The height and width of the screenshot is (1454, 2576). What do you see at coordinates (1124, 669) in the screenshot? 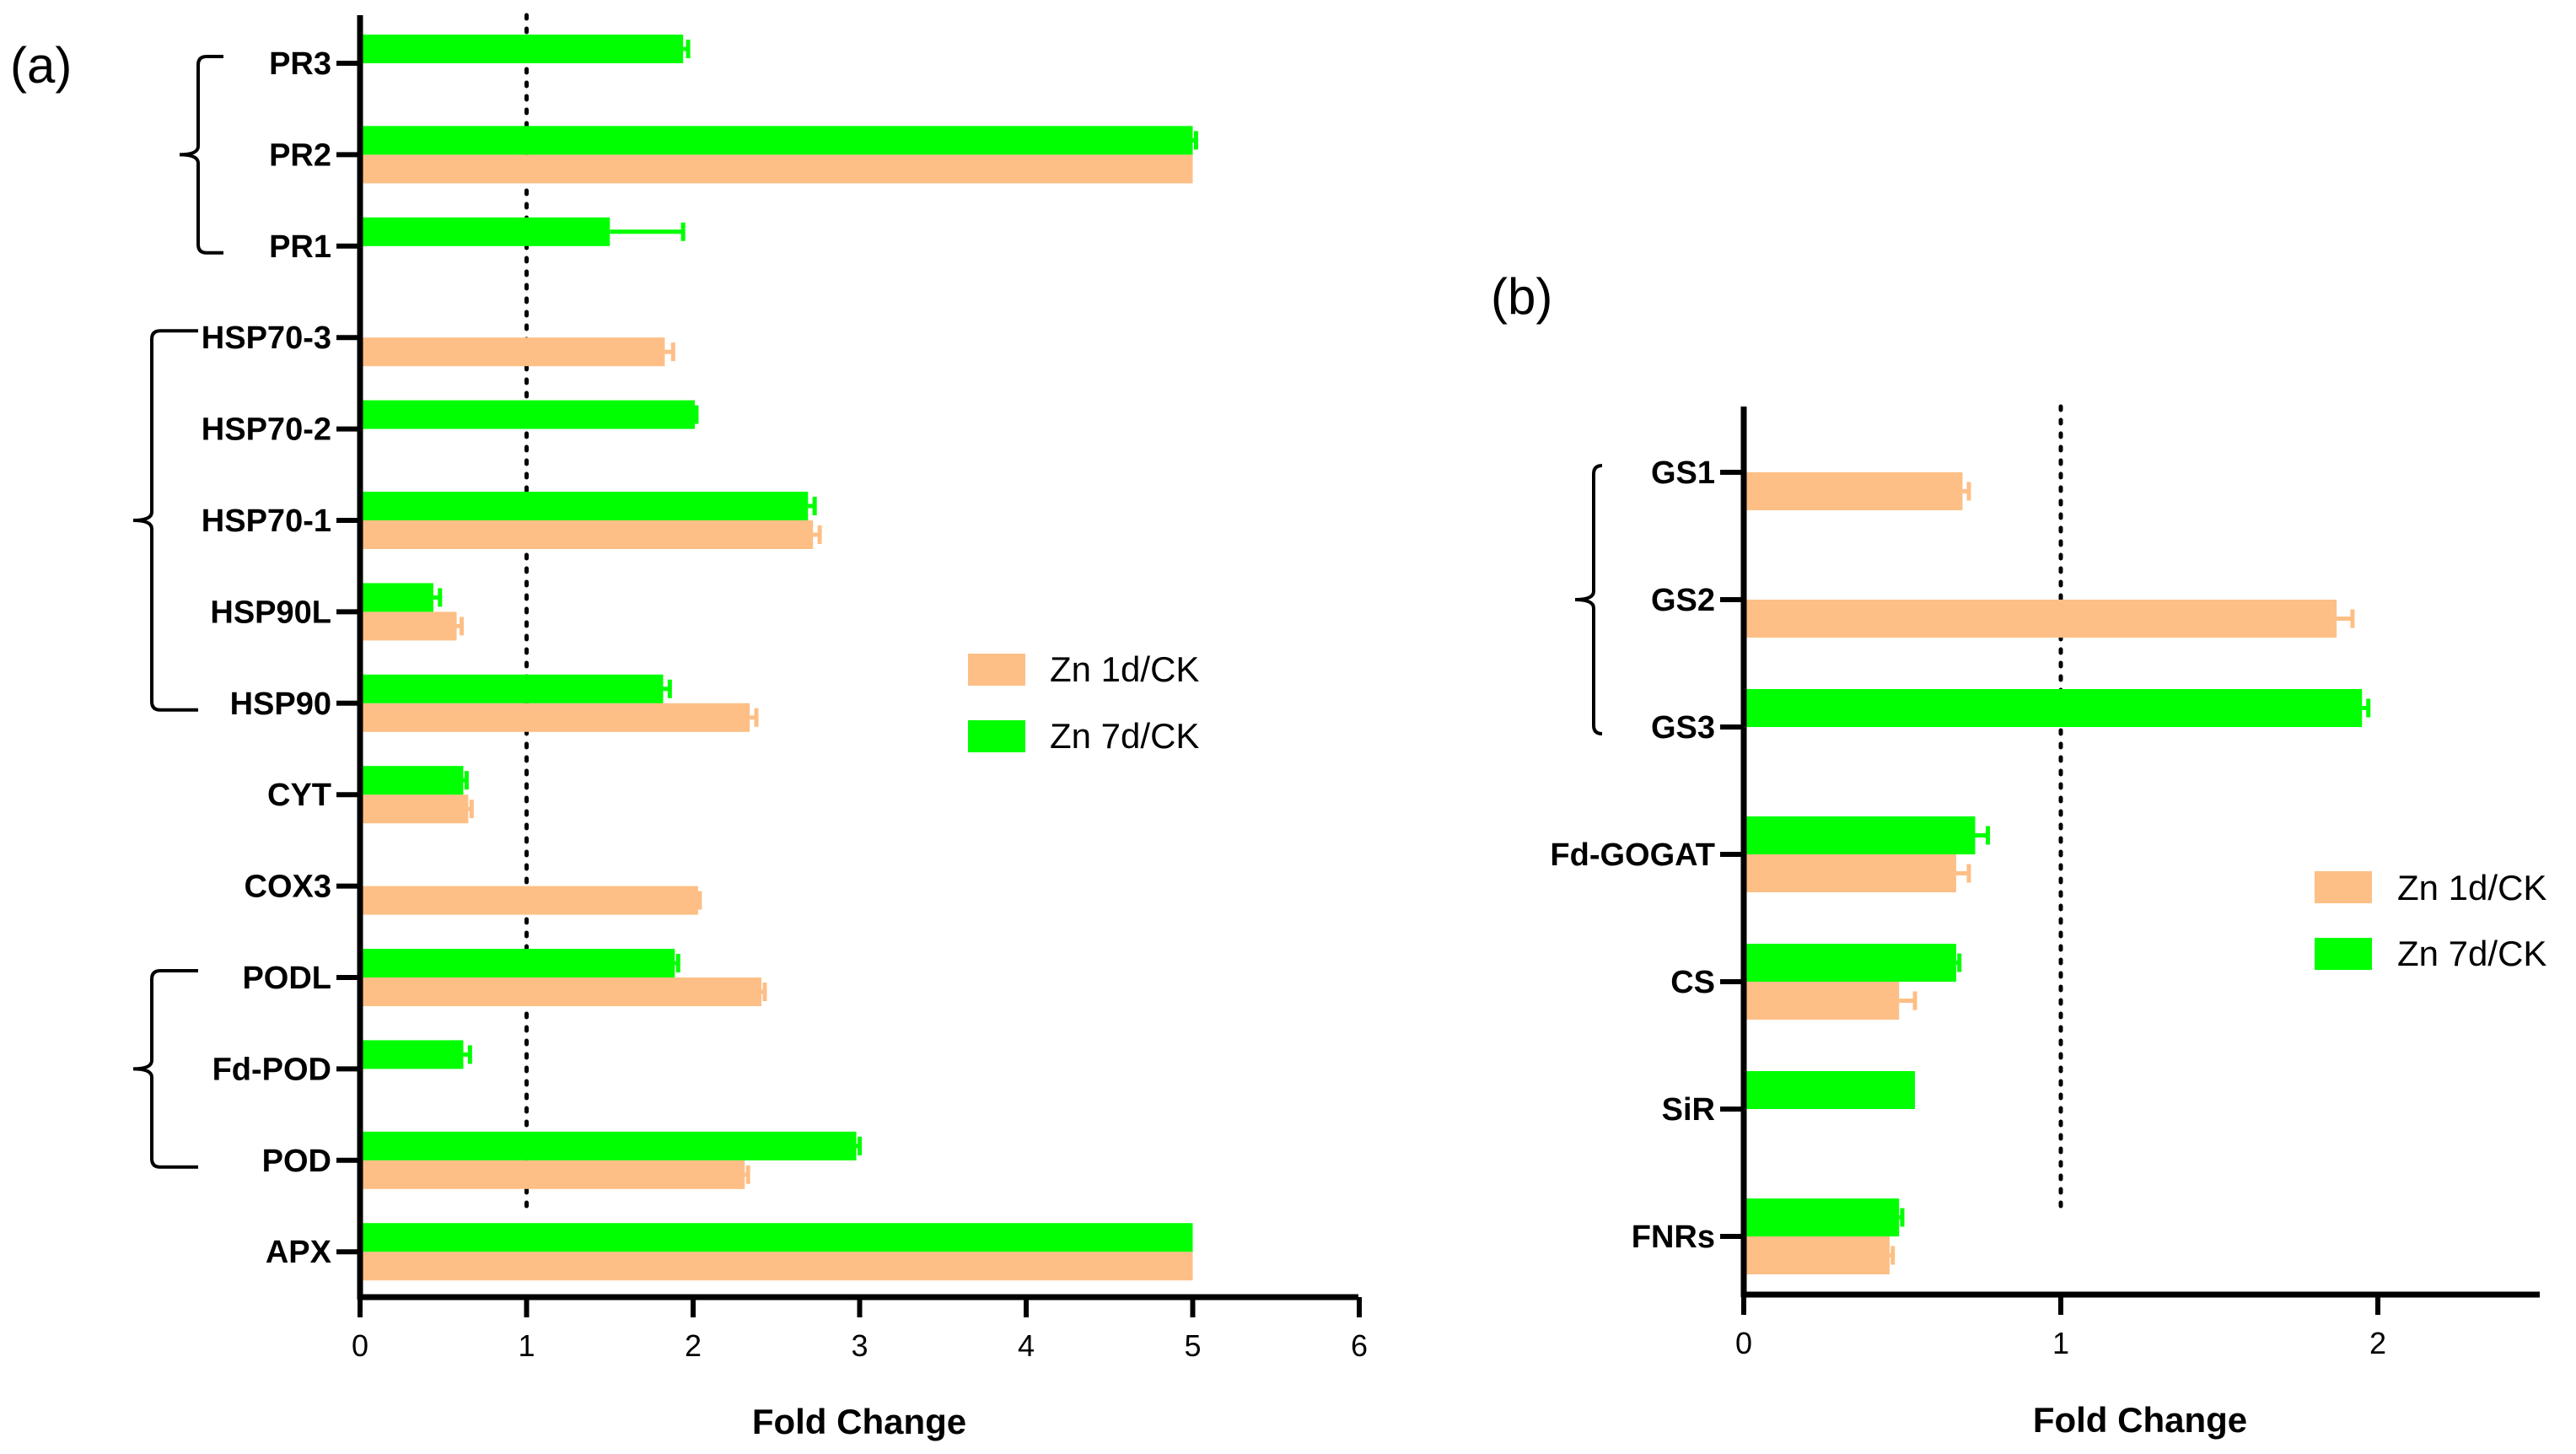
I see `panel-a-legend-label-zn1d: Zn 1d/CK` at bounding box center [1124, 669].